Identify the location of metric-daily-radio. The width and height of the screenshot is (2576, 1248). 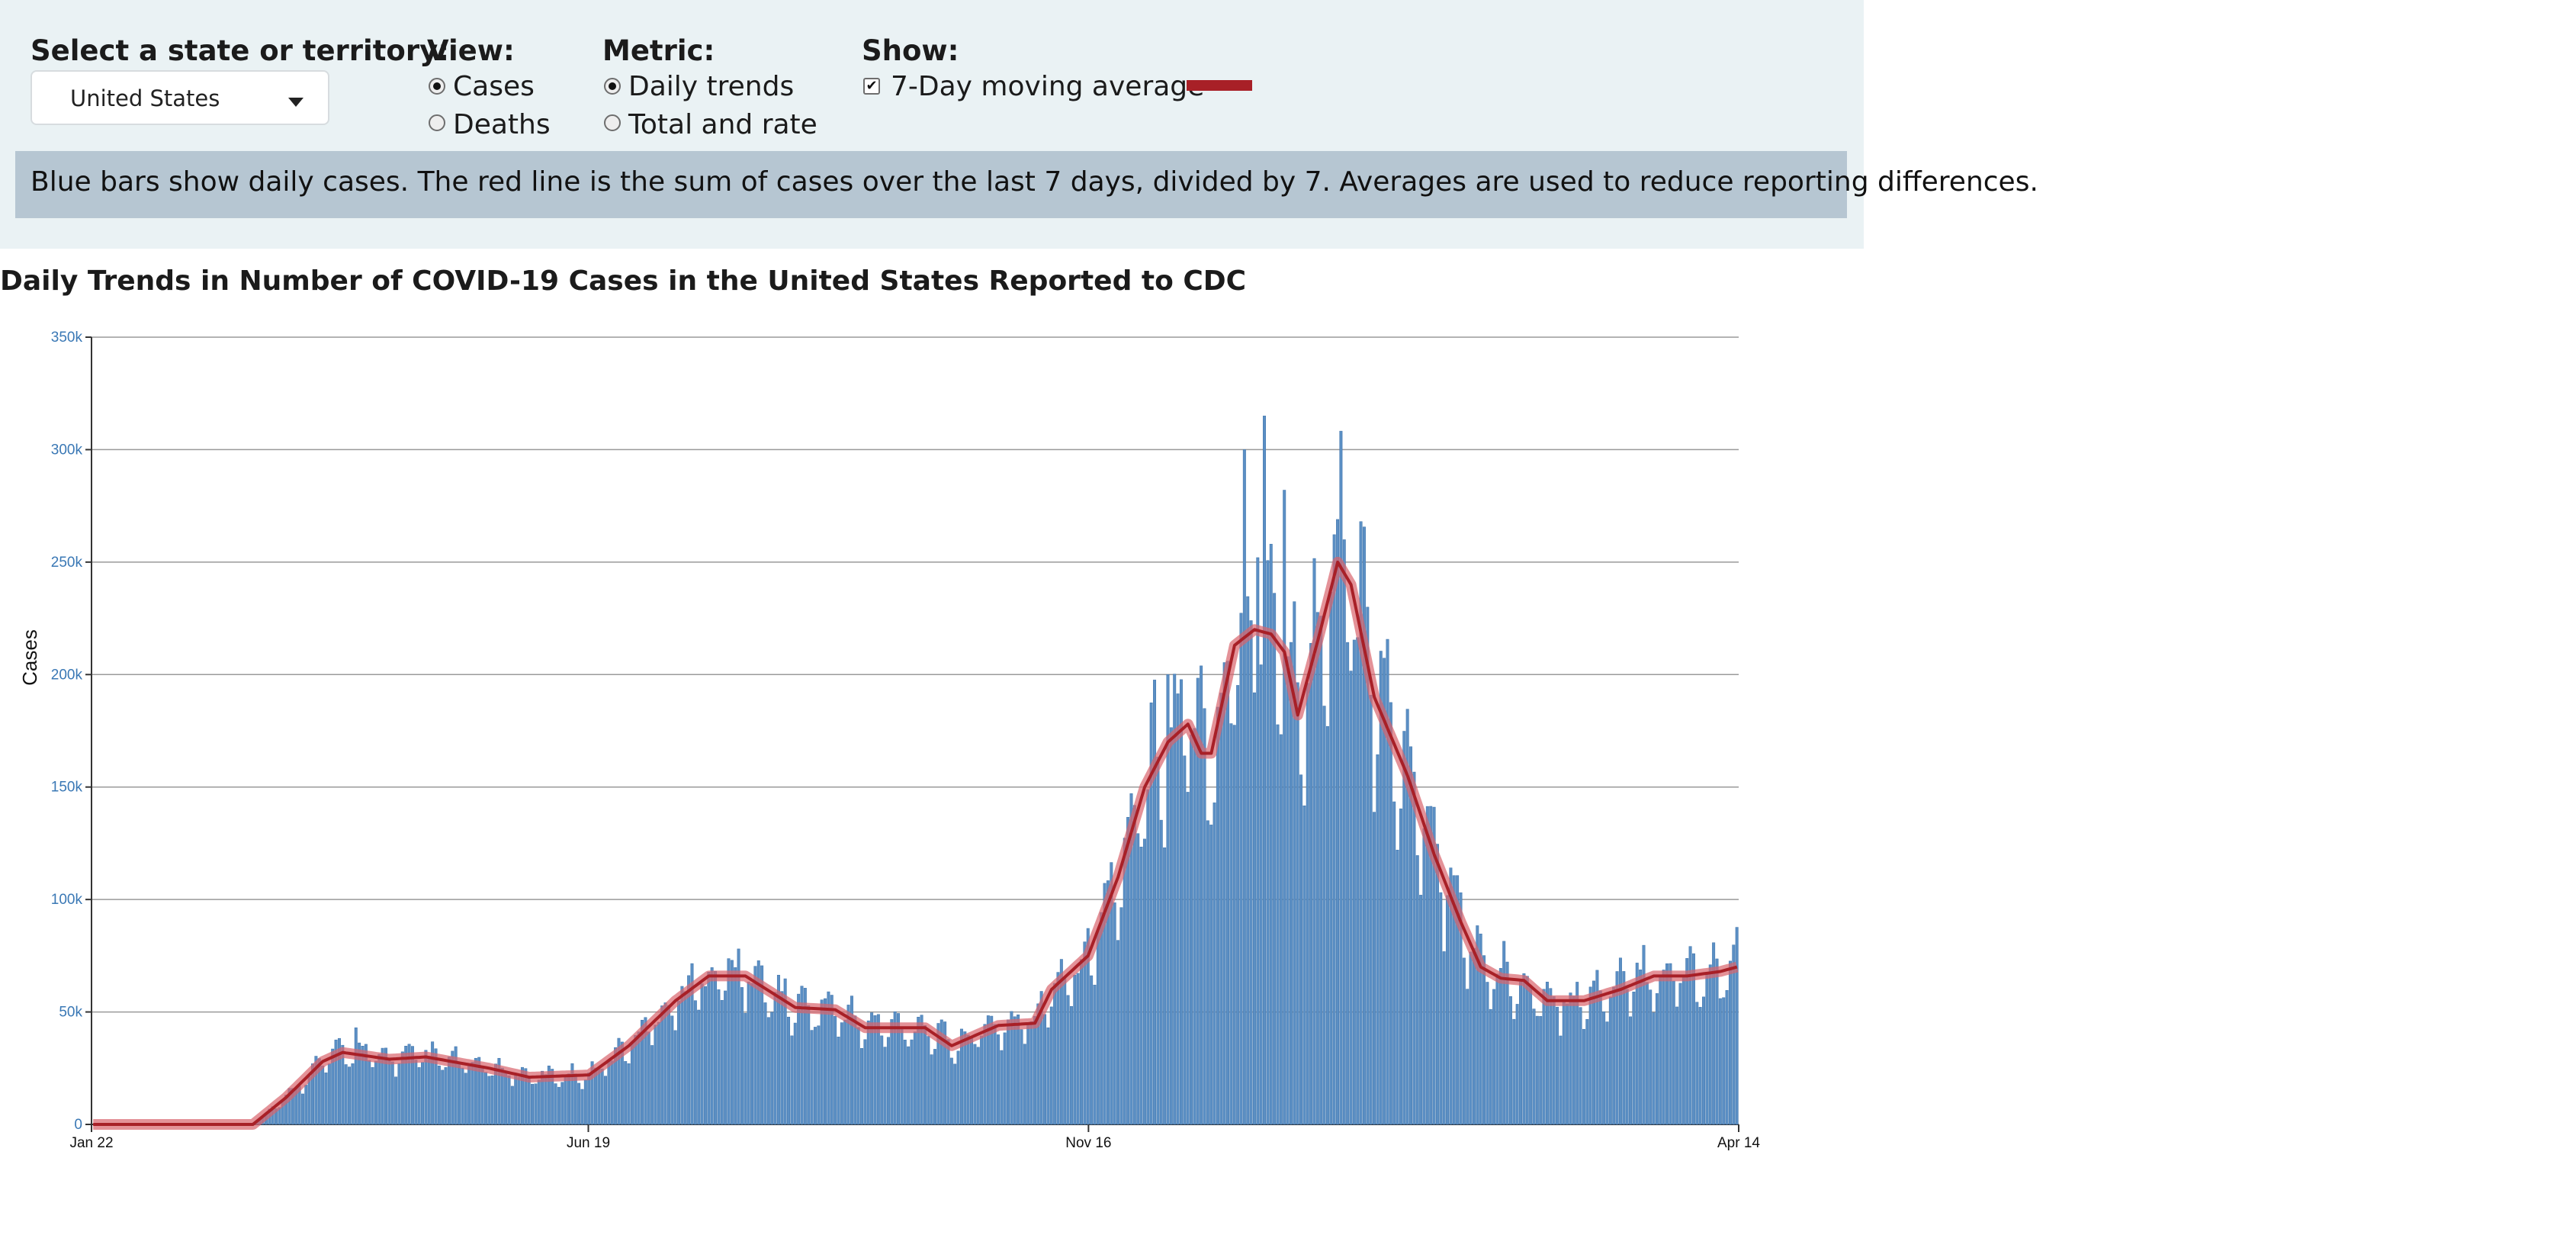
(612, 86).